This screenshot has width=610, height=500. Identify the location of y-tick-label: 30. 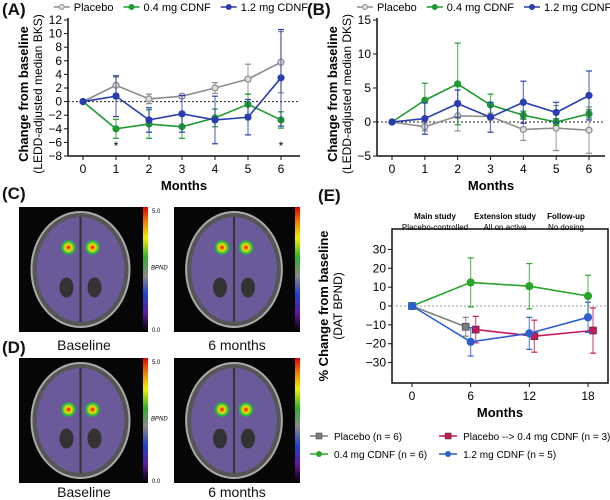
(380, 249).